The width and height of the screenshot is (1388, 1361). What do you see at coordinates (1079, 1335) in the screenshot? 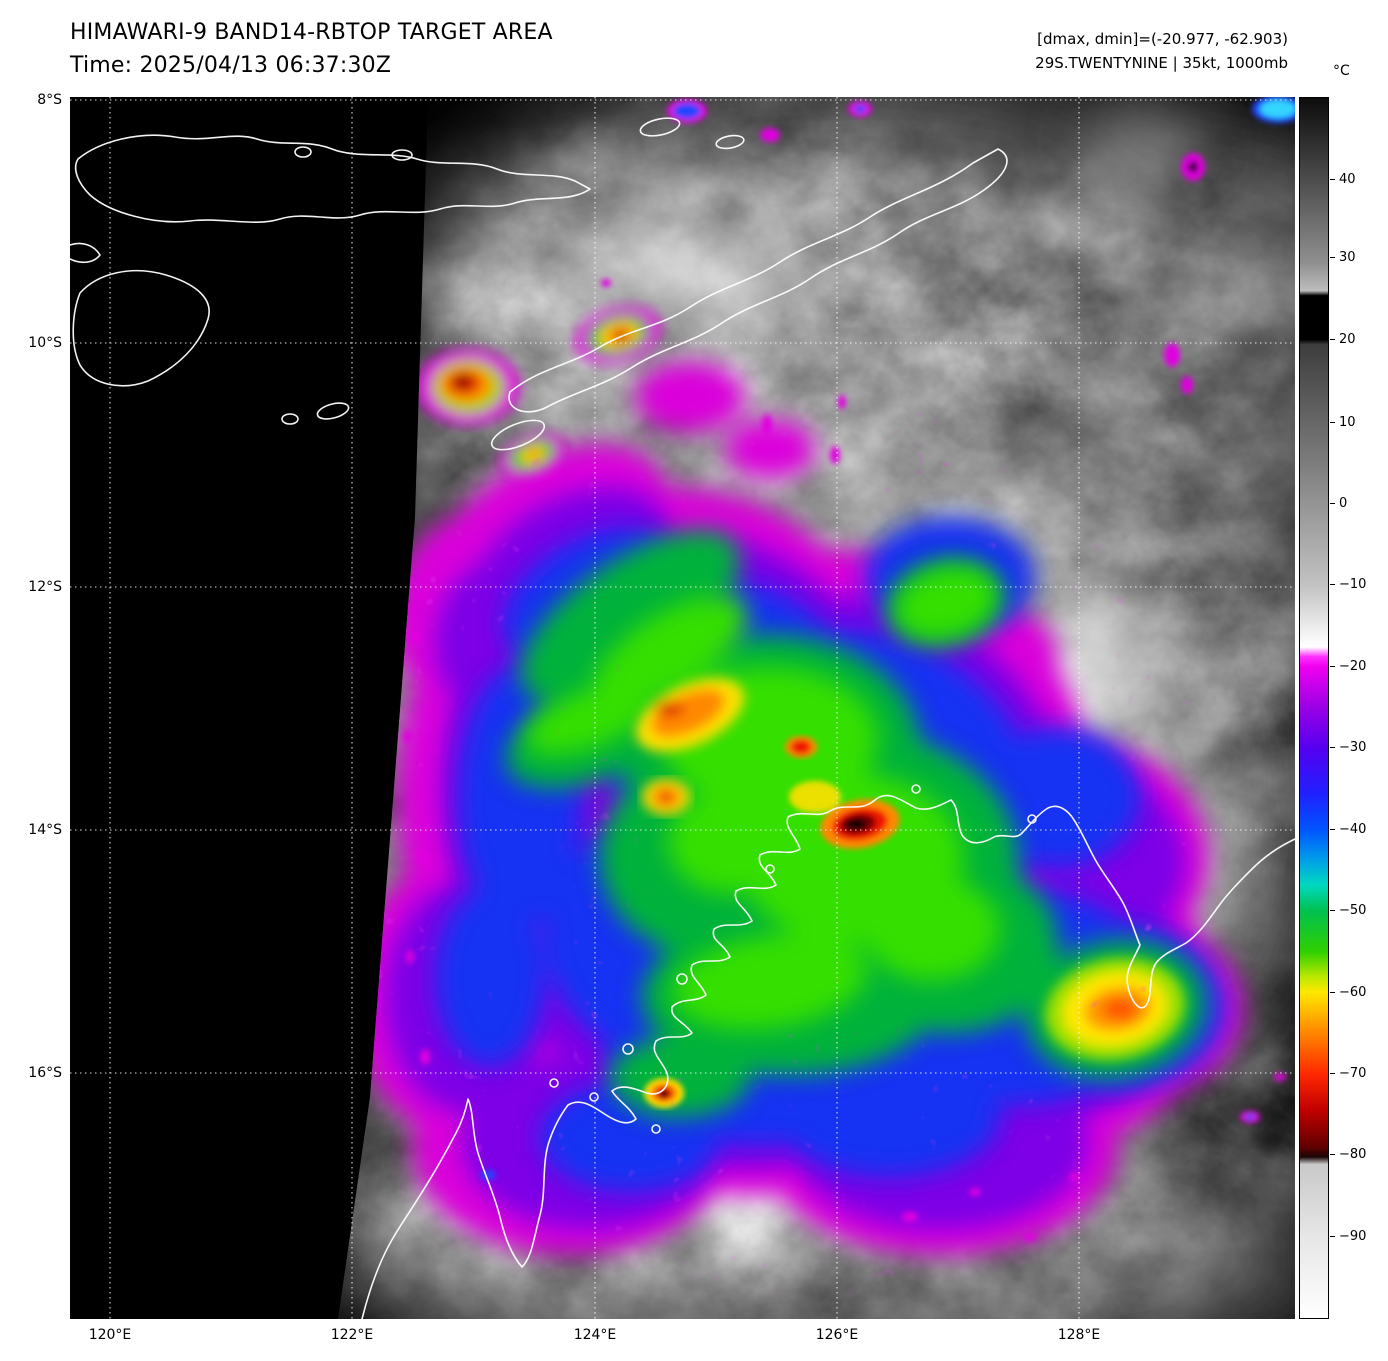
I see `lon-tick-128e: 128°E` at bounding box center [1079, 1335].